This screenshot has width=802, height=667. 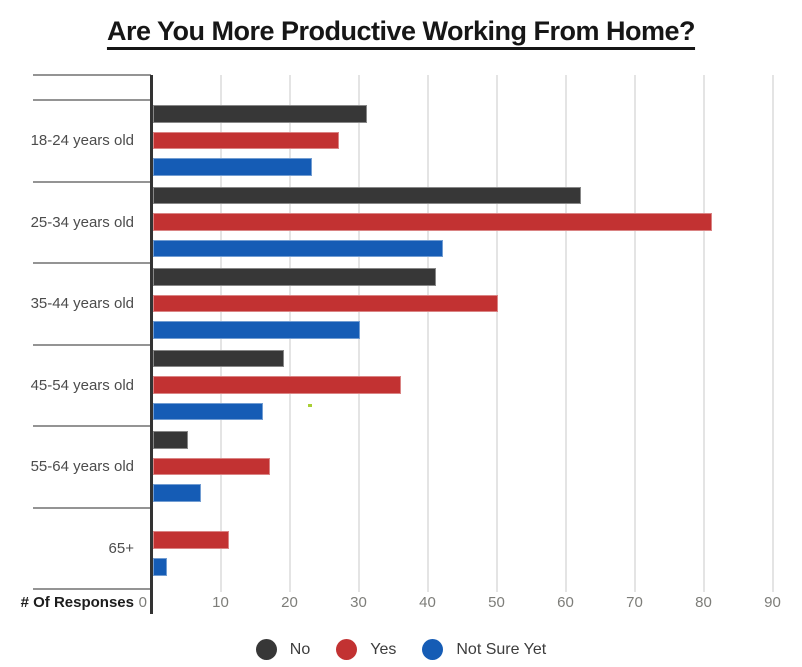 I want to click on legend-item-not-sure-yet: Not Sure Yet, so click(x=484, y=649).